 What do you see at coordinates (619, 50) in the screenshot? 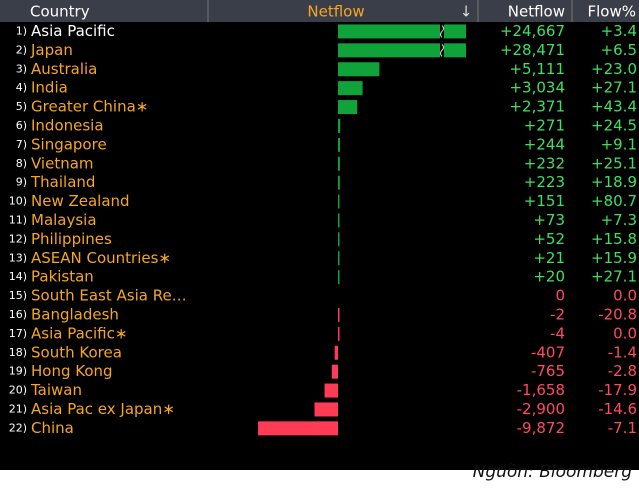
I see `flow-pct: +6.5` at bounding box center [619, 50].